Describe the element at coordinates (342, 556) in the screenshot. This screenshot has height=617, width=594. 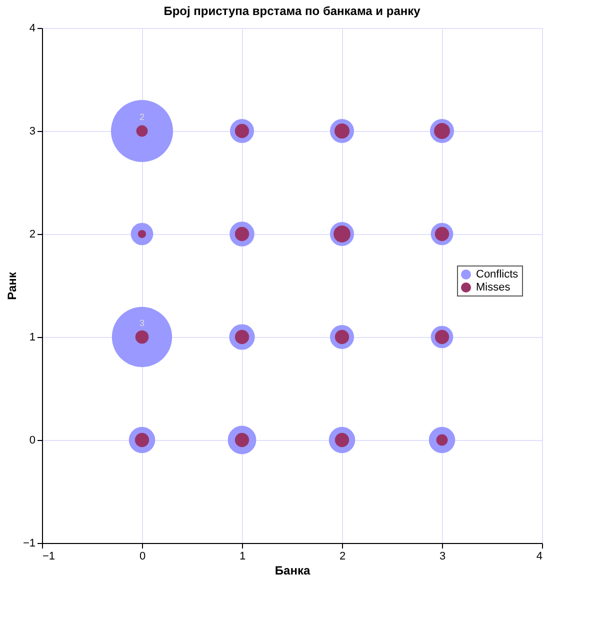
I see `x-tick-label: 2` at that location.